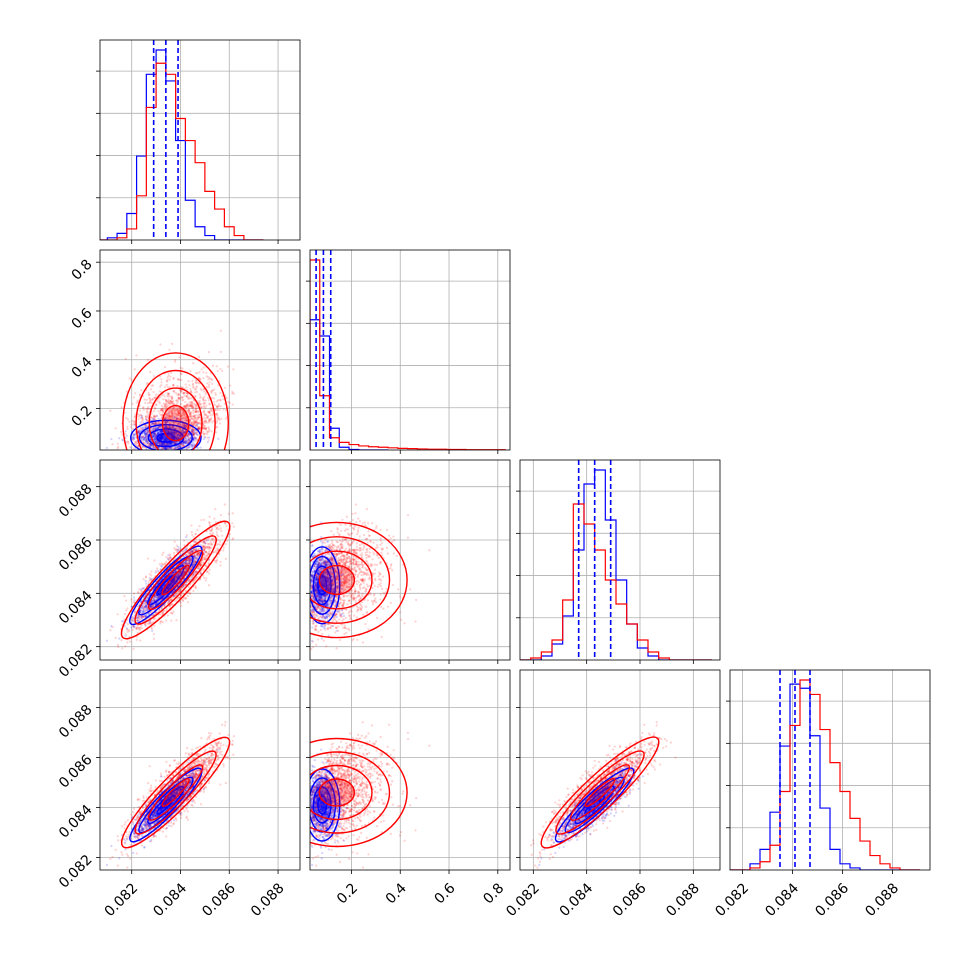  I want to click on contour-red, so click(175, 423).